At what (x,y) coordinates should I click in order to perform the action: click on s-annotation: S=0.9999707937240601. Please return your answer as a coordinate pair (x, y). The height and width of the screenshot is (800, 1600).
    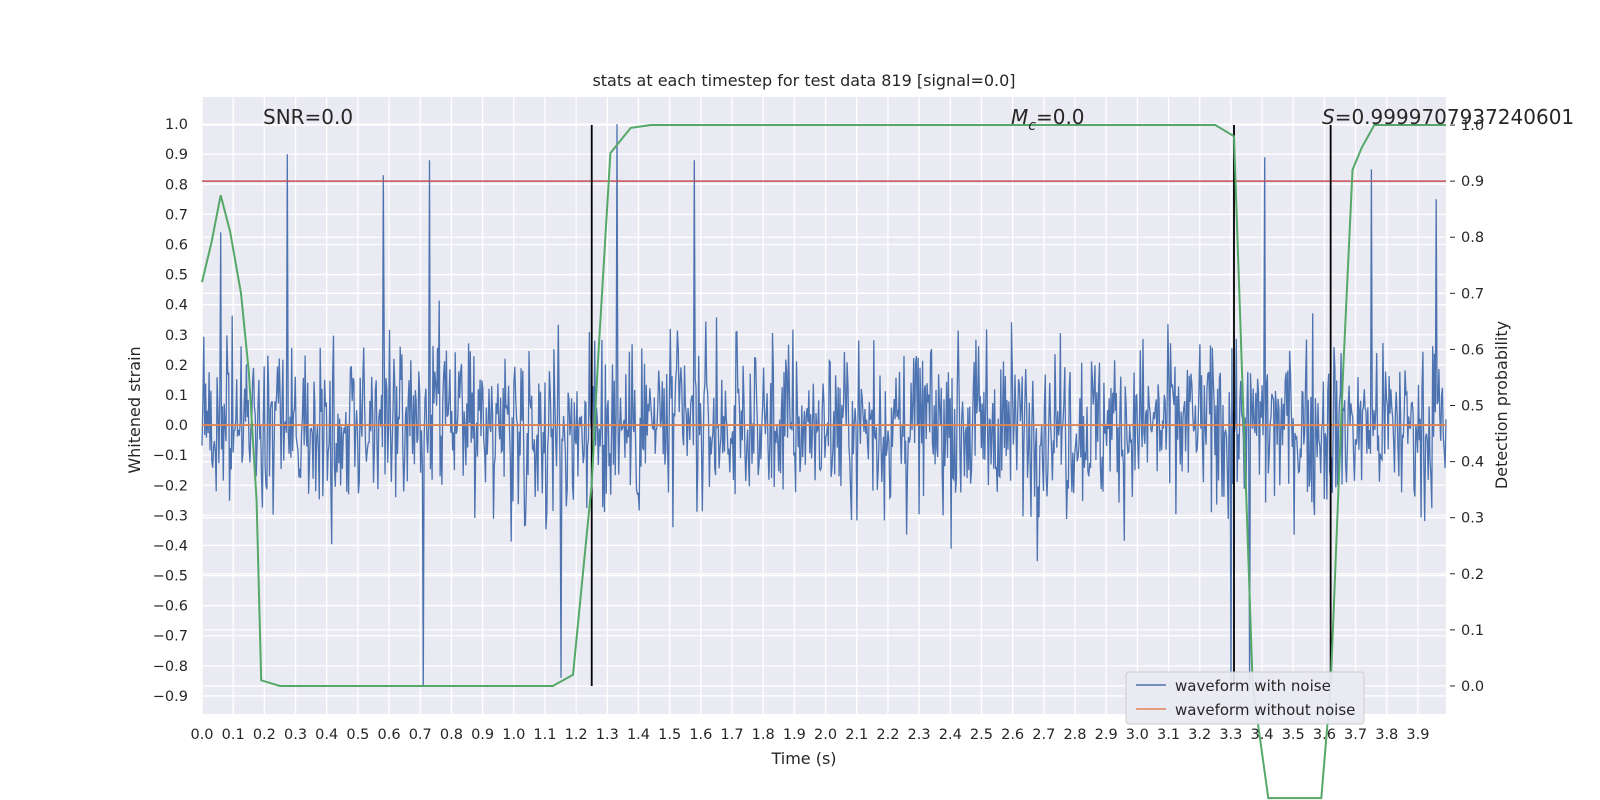
    Looking at the image, I should click on (1448, 117).